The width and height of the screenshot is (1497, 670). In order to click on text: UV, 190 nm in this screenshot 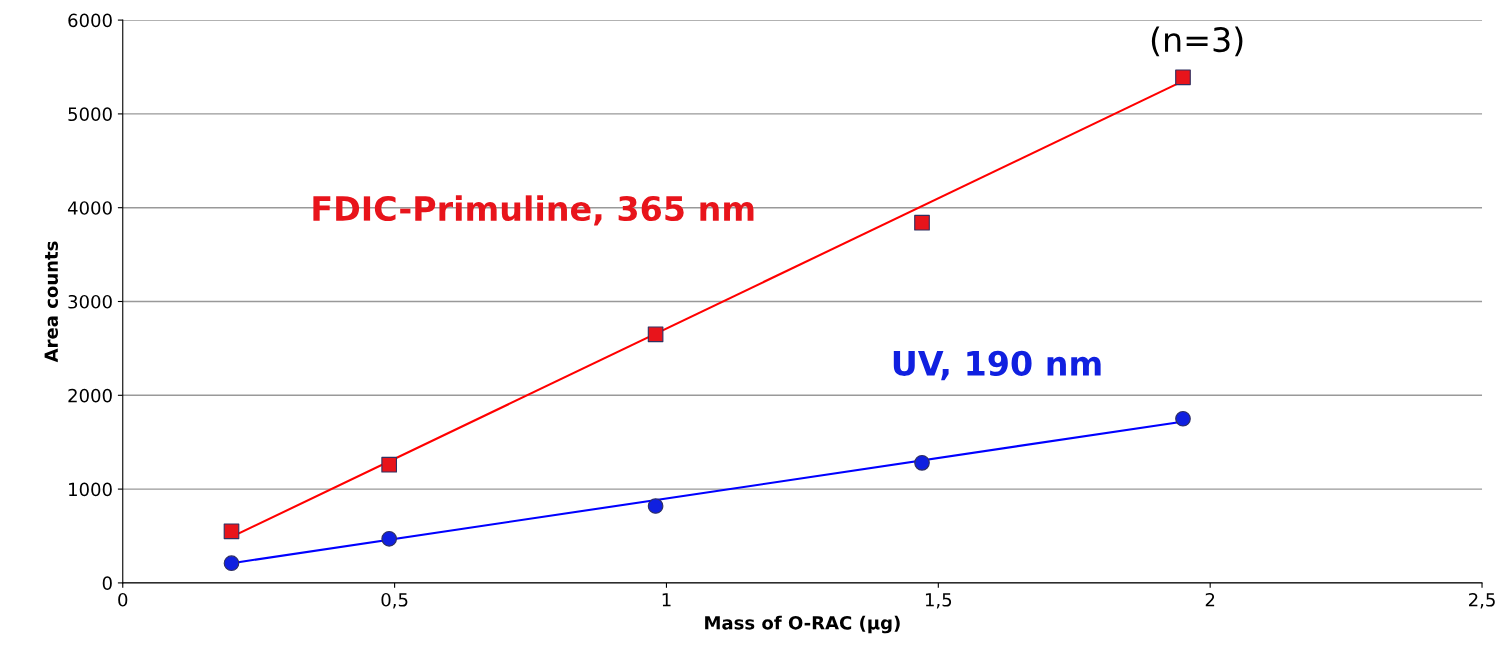, I will do `click(997, 365)`.